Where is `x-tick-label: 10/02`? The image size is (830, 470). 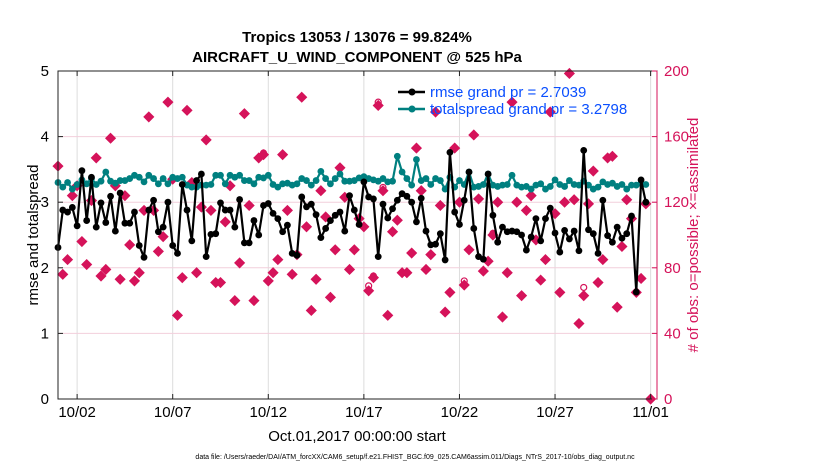
x-tick-label: 10/02 is located at coordinates (77, 412).